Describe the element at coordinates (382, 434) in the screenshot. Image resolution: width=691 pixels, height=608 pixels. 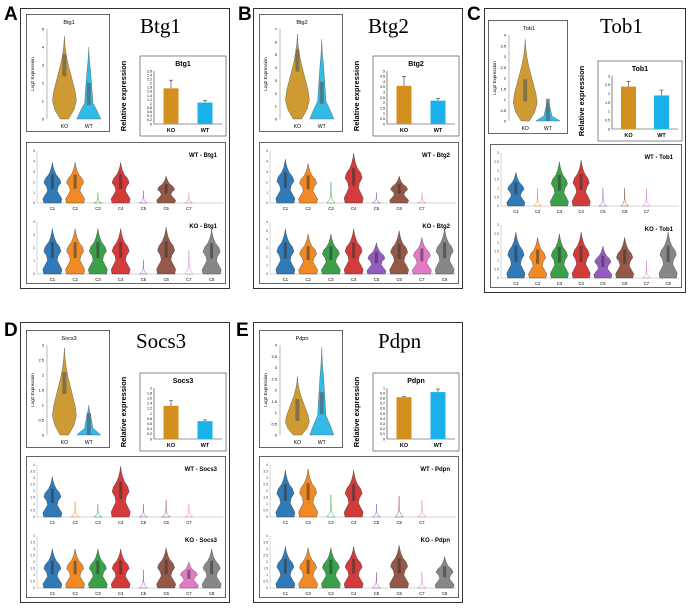
I see `bar-y-tick: 0.1` at that location.